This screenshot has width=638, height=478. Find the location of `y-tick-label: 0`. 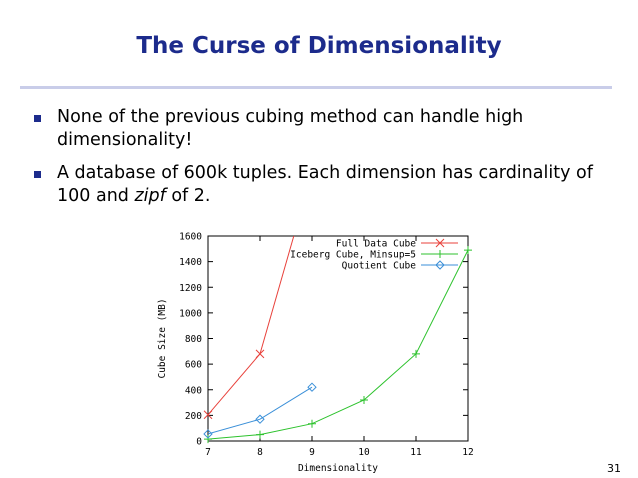

y-tick-label: 0 is located at coordinates (199, 442).